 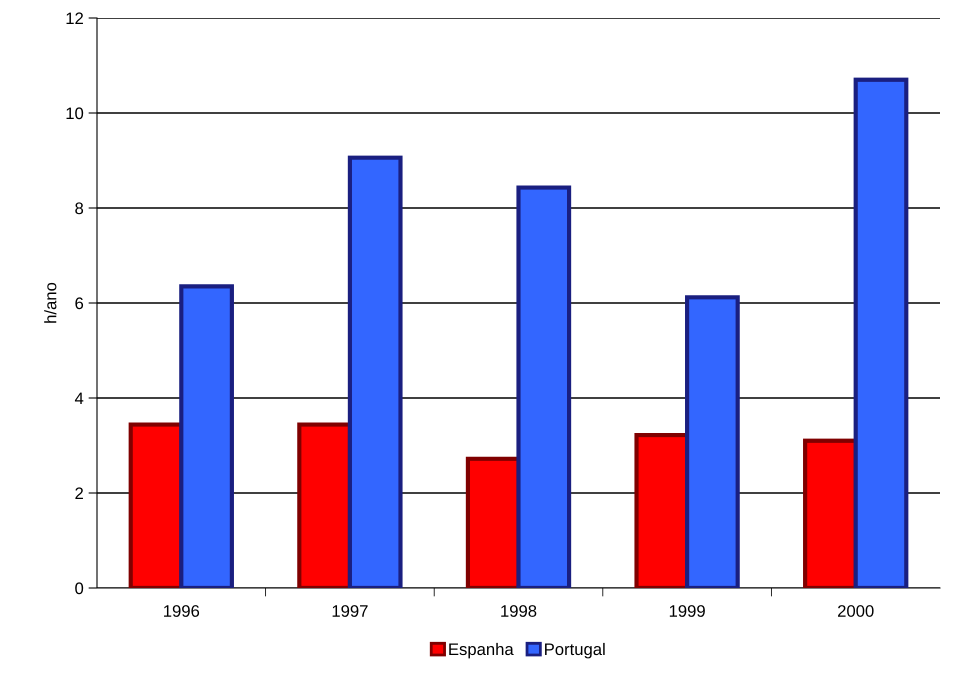 What do you see at coordinates (74, 18) in the screenshot?
I see `y-tick-label: 12` at bounding box center [74, 18].